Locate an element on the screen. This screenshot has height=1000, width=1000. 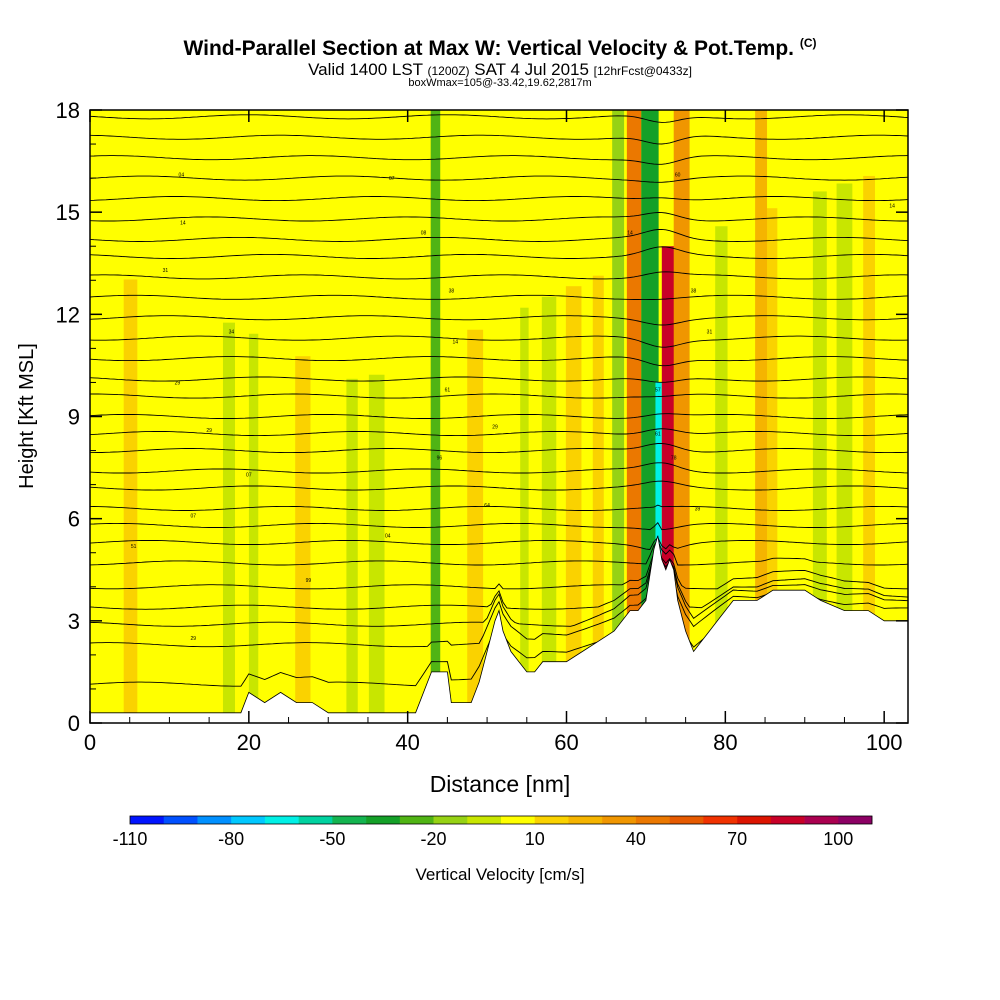
y-tick-label: 3 is located at coordinates (74, 621).